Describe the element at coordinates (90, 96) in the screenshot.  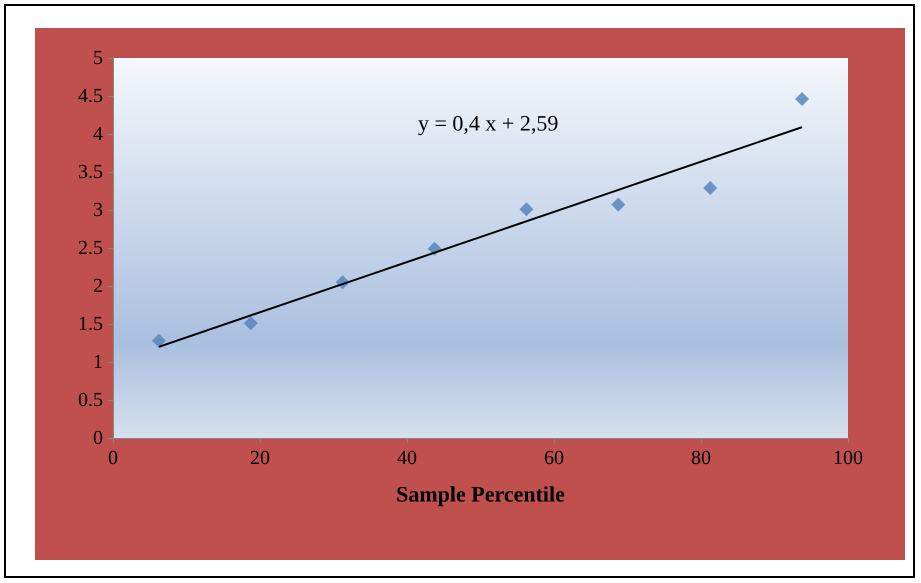
I see `y-tick-label: 4.5` at that location.